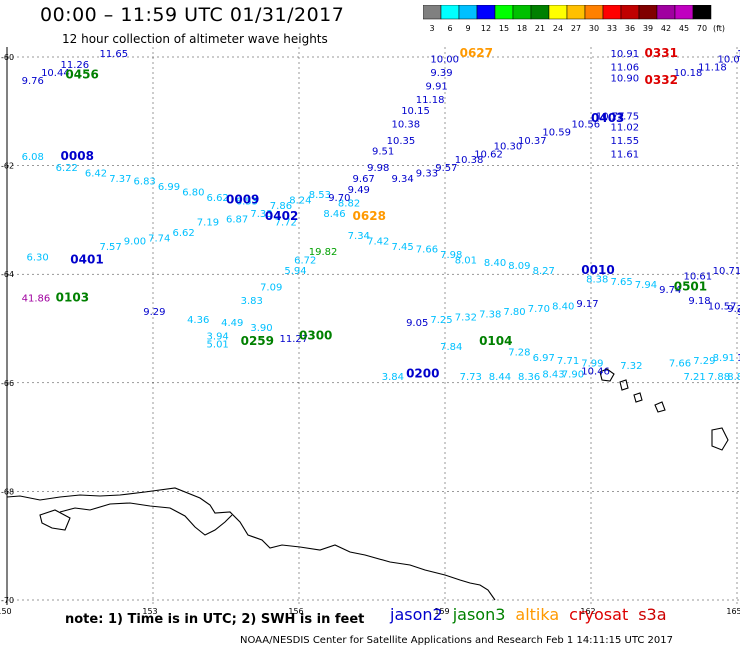 The width and height of the screenshot is (740, 650). I want to click on pass-time-label: 0010, so click(597, 270).